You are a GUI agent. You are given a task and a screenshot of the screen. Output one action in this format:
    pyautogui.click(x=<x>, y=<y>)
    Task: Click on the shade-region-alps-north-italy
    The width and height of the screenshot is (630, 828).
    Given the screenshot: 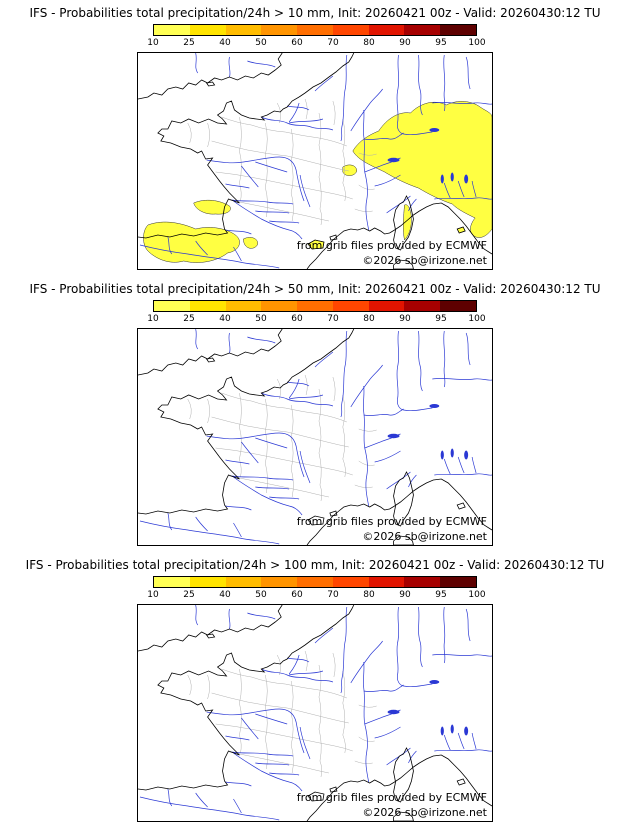 What is the action you would take?
    pyautogui.click(x=422, y=169)
    